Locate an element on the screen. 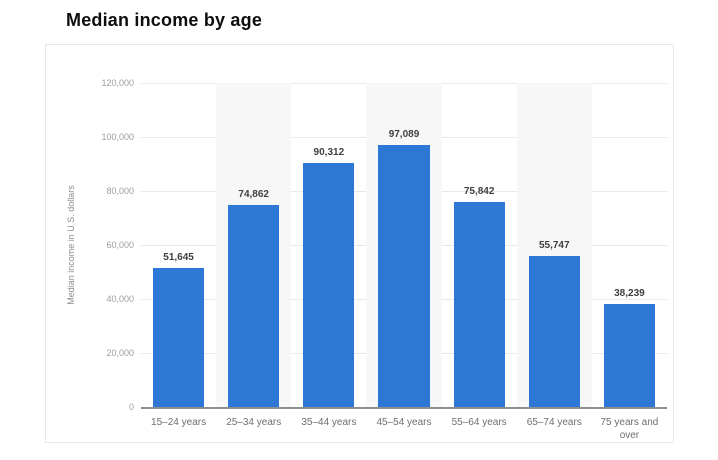 The width and height of the screenshot is (718, 460). value-label: 38,239 is located at coordinates (629, 293).